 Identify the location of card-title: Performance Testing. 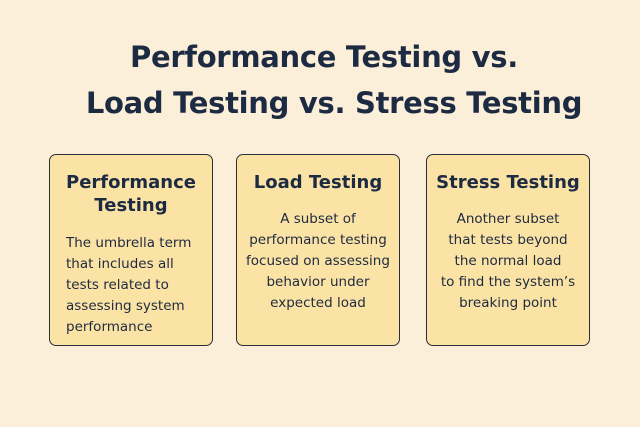
(131, 194).